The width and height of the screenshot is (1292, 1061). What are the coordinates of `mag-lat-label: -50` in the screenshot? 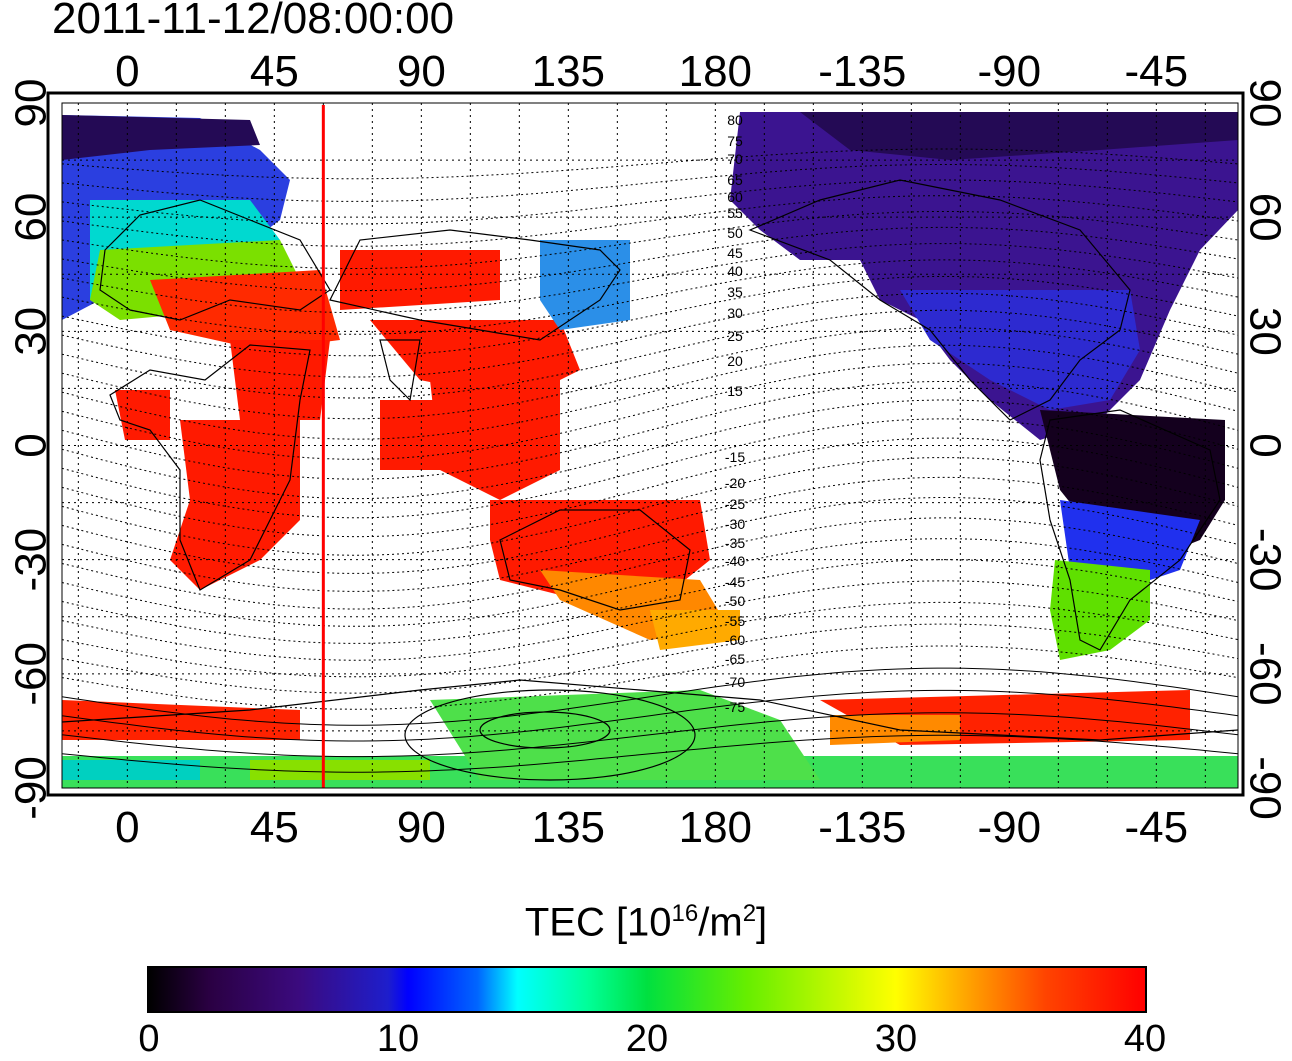 It's located at (735, 601).